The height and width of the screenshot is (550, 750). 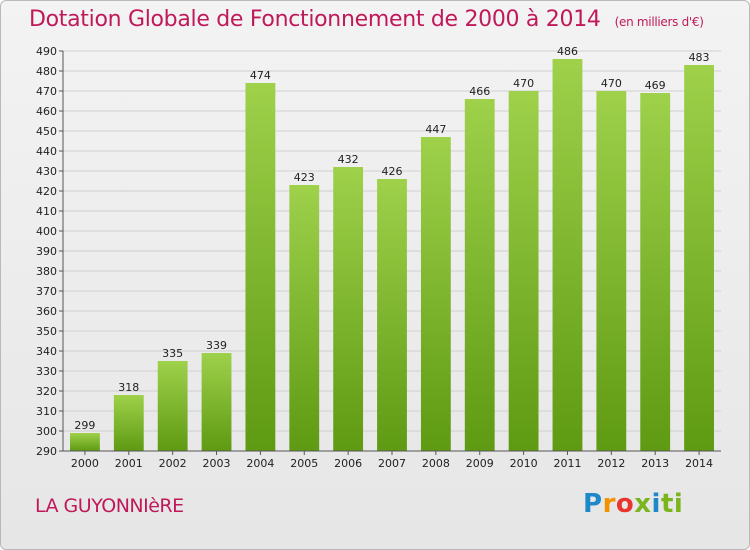 What do you see at coordinates (672, 504) in the screenshot?
I see `logo-letter: ti` at bounding box center [672, 504].